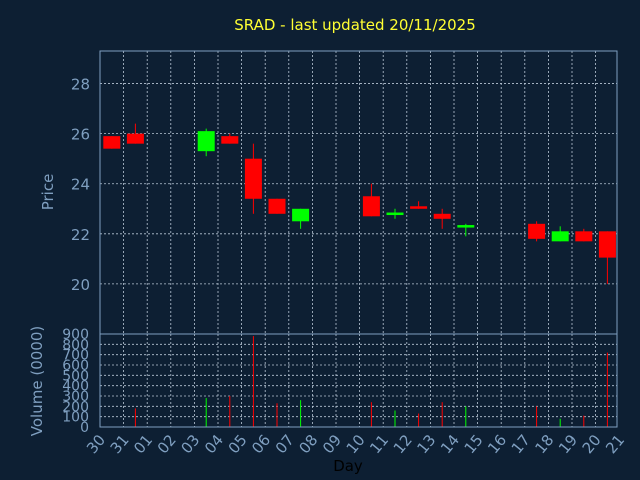 The image size is (640, 480). Describe the element at coordinates (75, 376) in the screenshot. I see `volume-y-tick-label: 500` at that location.